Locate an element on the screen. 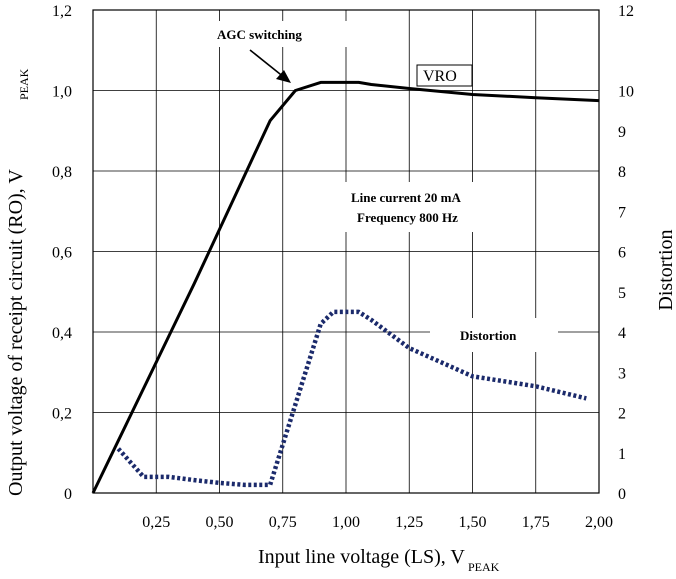 Image resolution: width=676 pixels, height=579 pixels. x-tick-label-4: 1,25 is located at coordinates (409, 522).